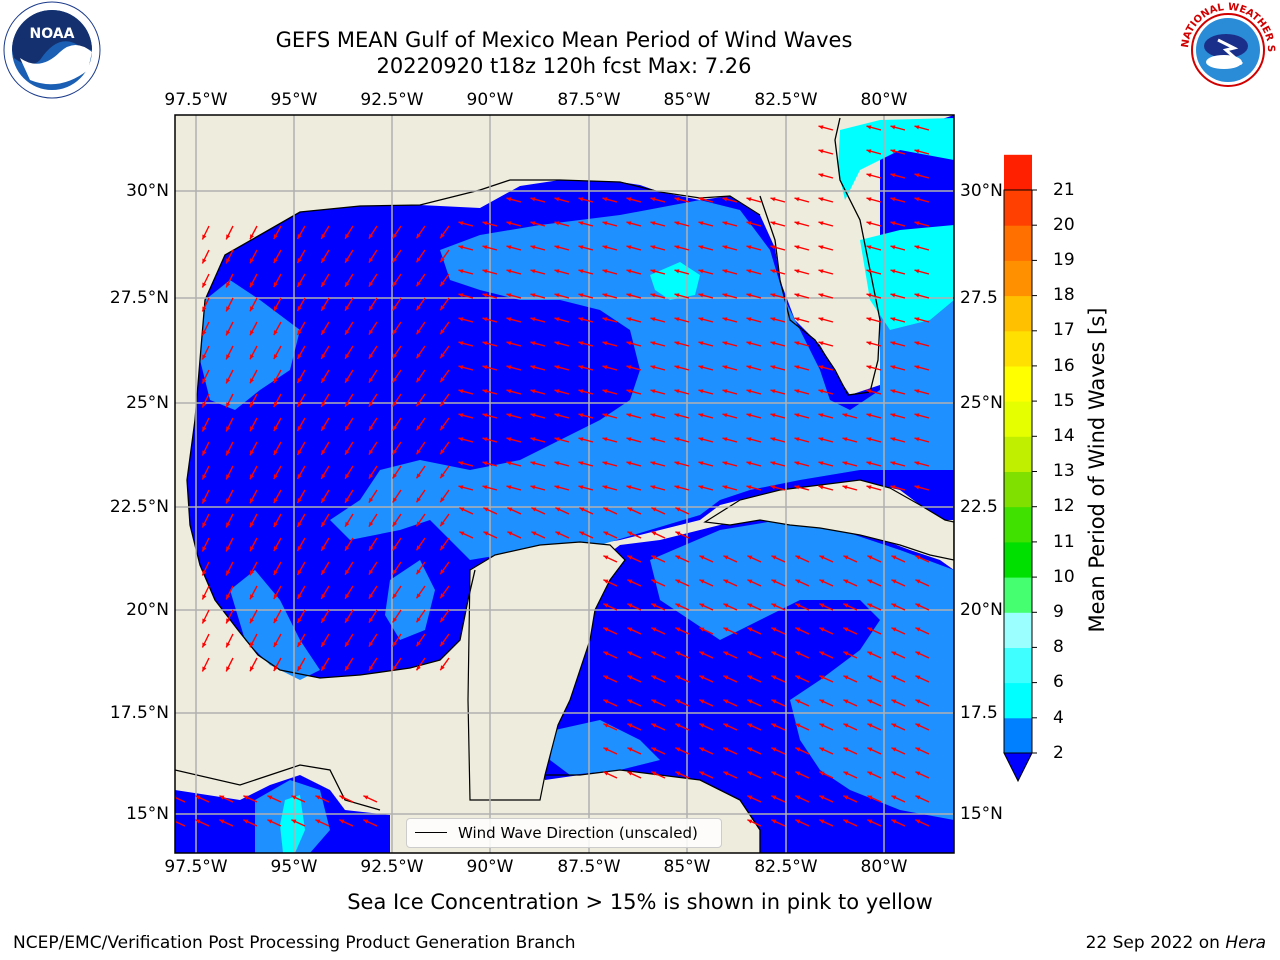 This screenshot has width=1280, height=960. Describe the element at coordinates (979, 507) in the screenshot. I see `lat-tick-right: 22.5` at that location.